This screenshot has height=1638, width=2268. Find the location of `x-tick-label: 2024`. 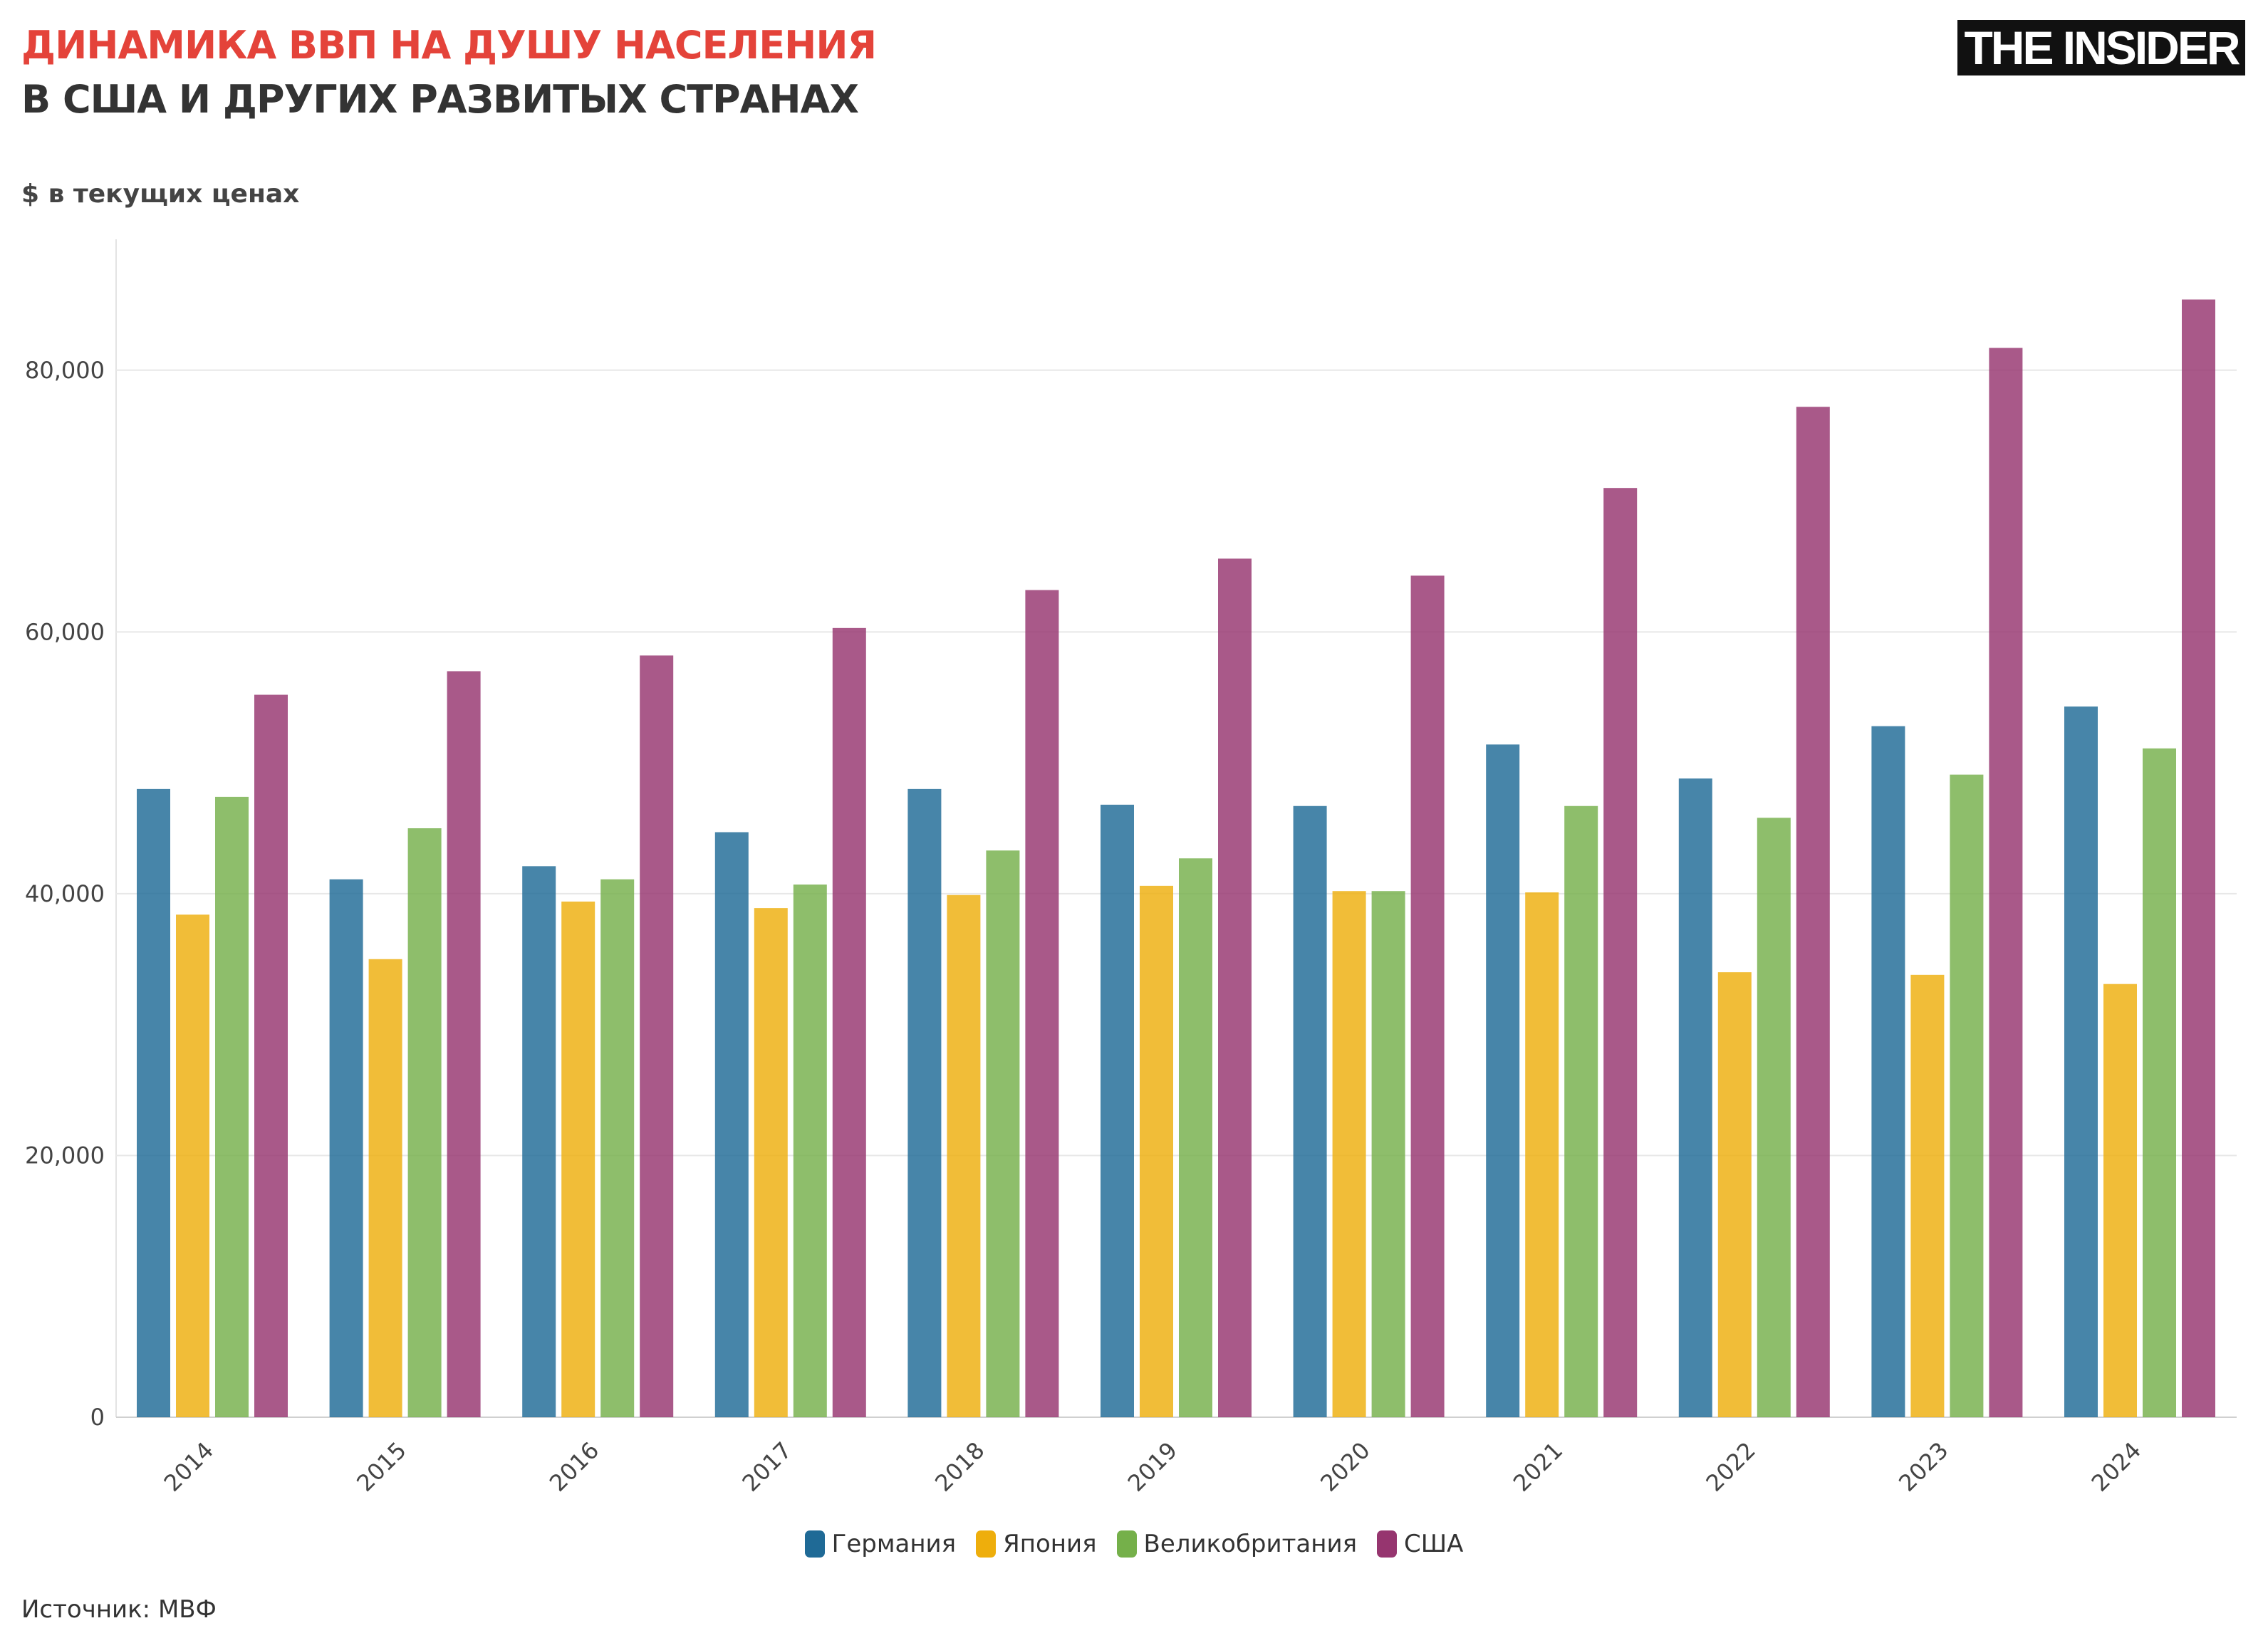

x-tick-label: 2024 is located at coordinates (2116, 1466).